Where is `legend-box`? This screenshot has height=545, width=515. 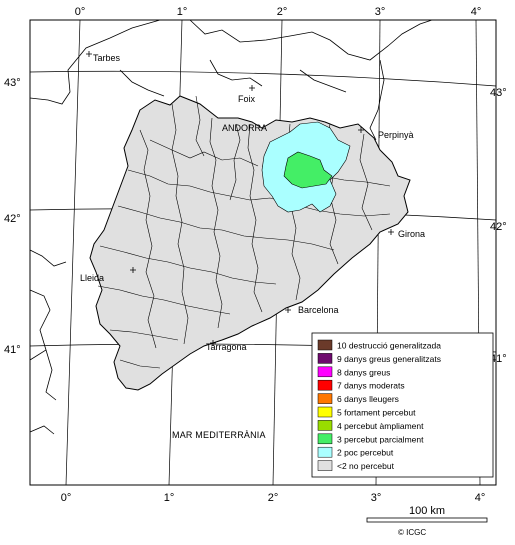
legend-box is located at coordinates (402, 405).